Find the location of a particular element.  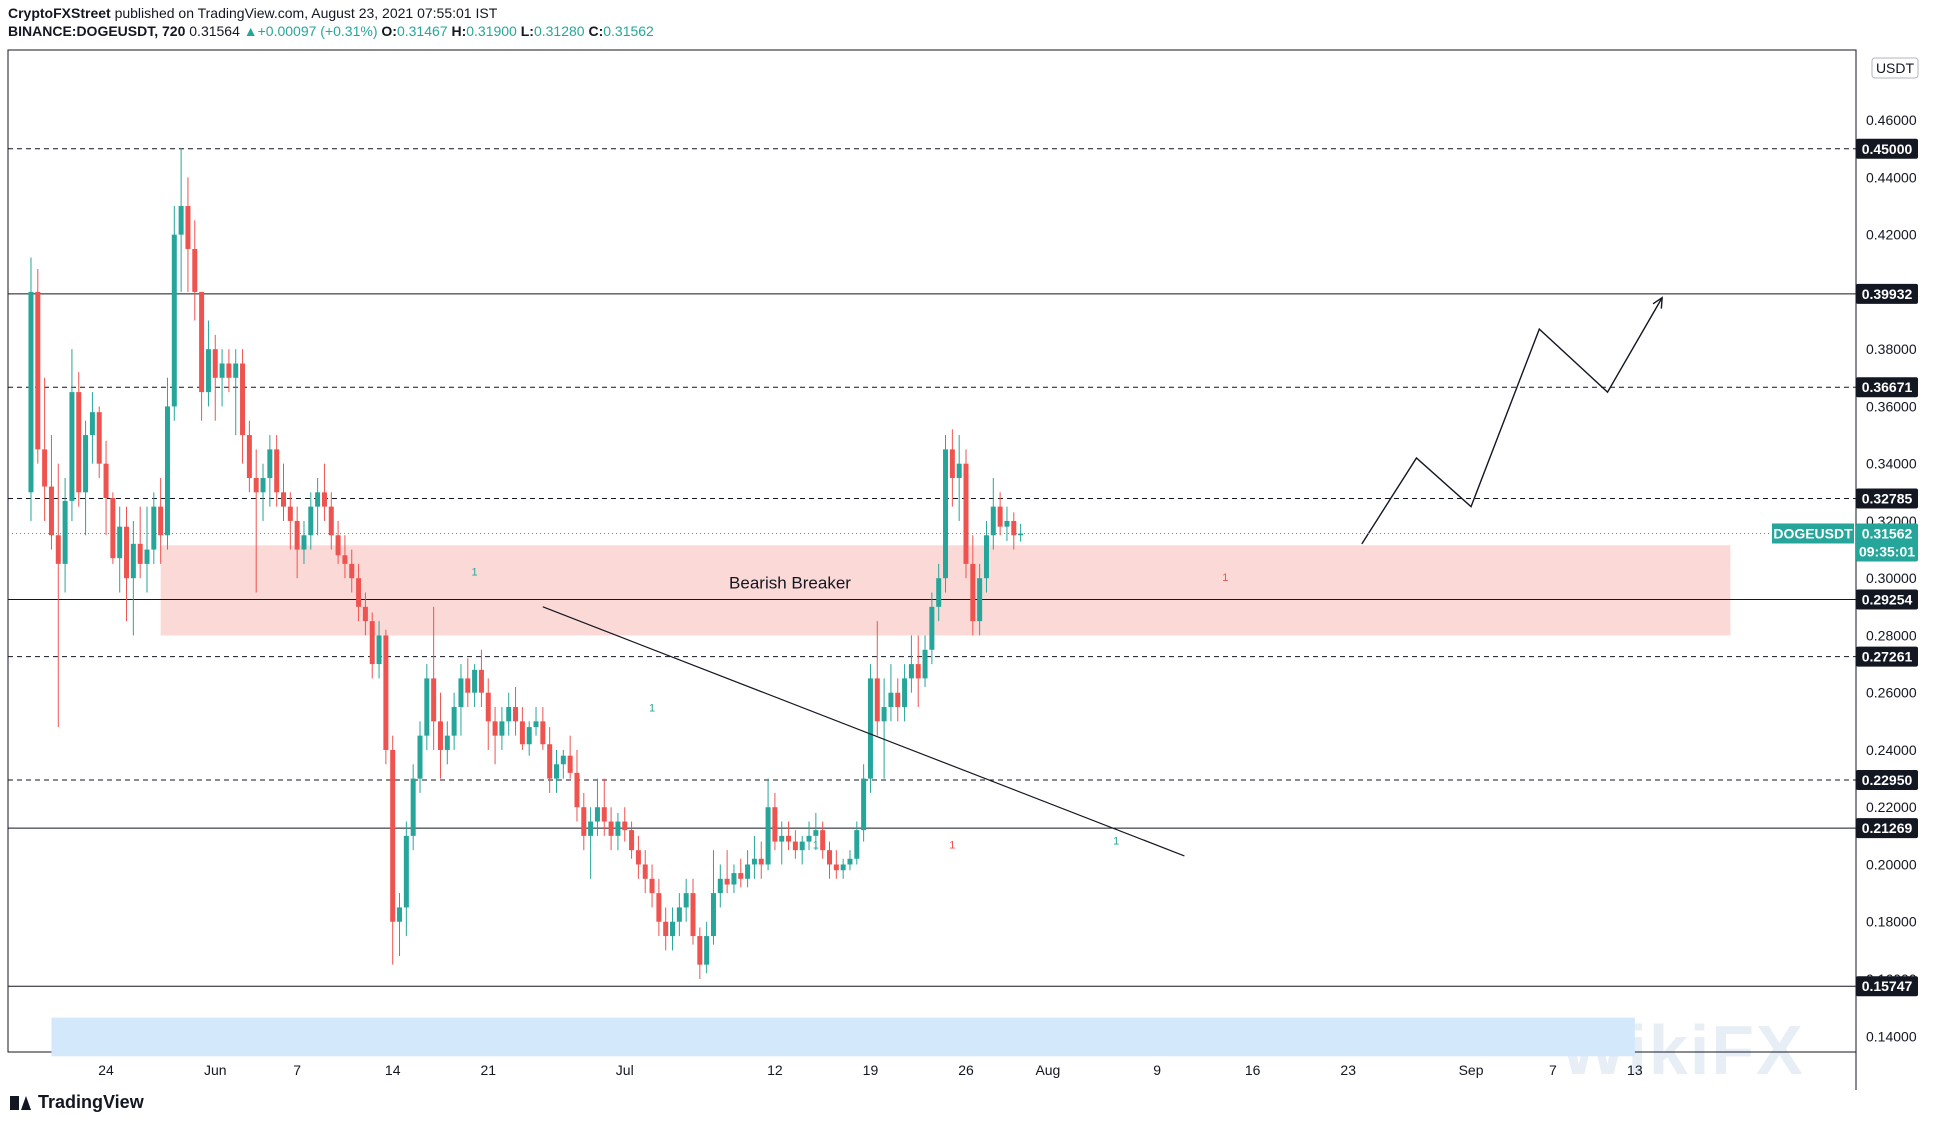

price-tick-label: 0.34000 is located at coordinates (1891, 464).